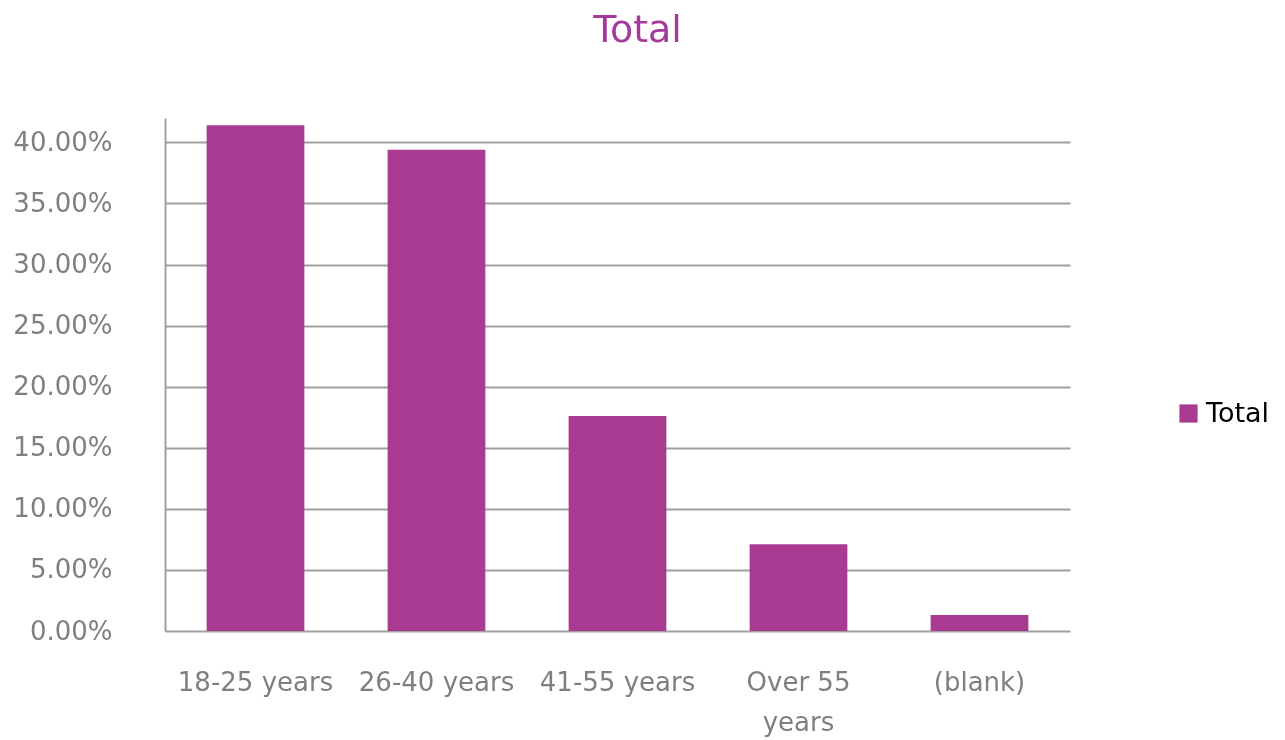  Describe the element at coordinates (63, 447) in the screenshot. I see `y-tick-label: 15.00%` at that location.